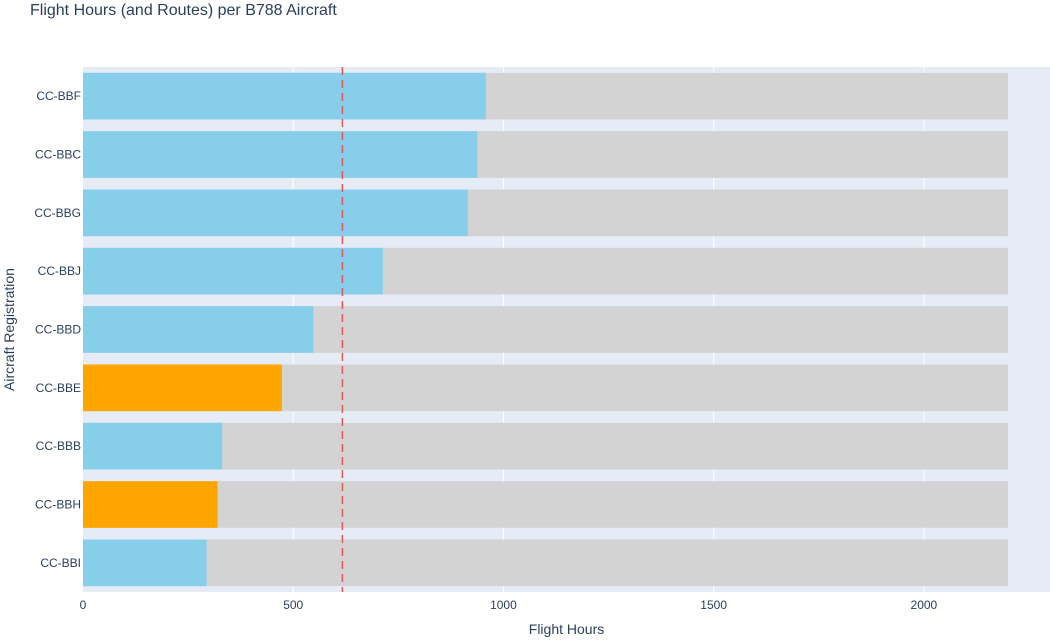 This screenshot has height=641, width=1050. Describe the element at coordinates (9, 329) in the screenshot. I see `y-axis-title: Aircraft Registration` at that location.